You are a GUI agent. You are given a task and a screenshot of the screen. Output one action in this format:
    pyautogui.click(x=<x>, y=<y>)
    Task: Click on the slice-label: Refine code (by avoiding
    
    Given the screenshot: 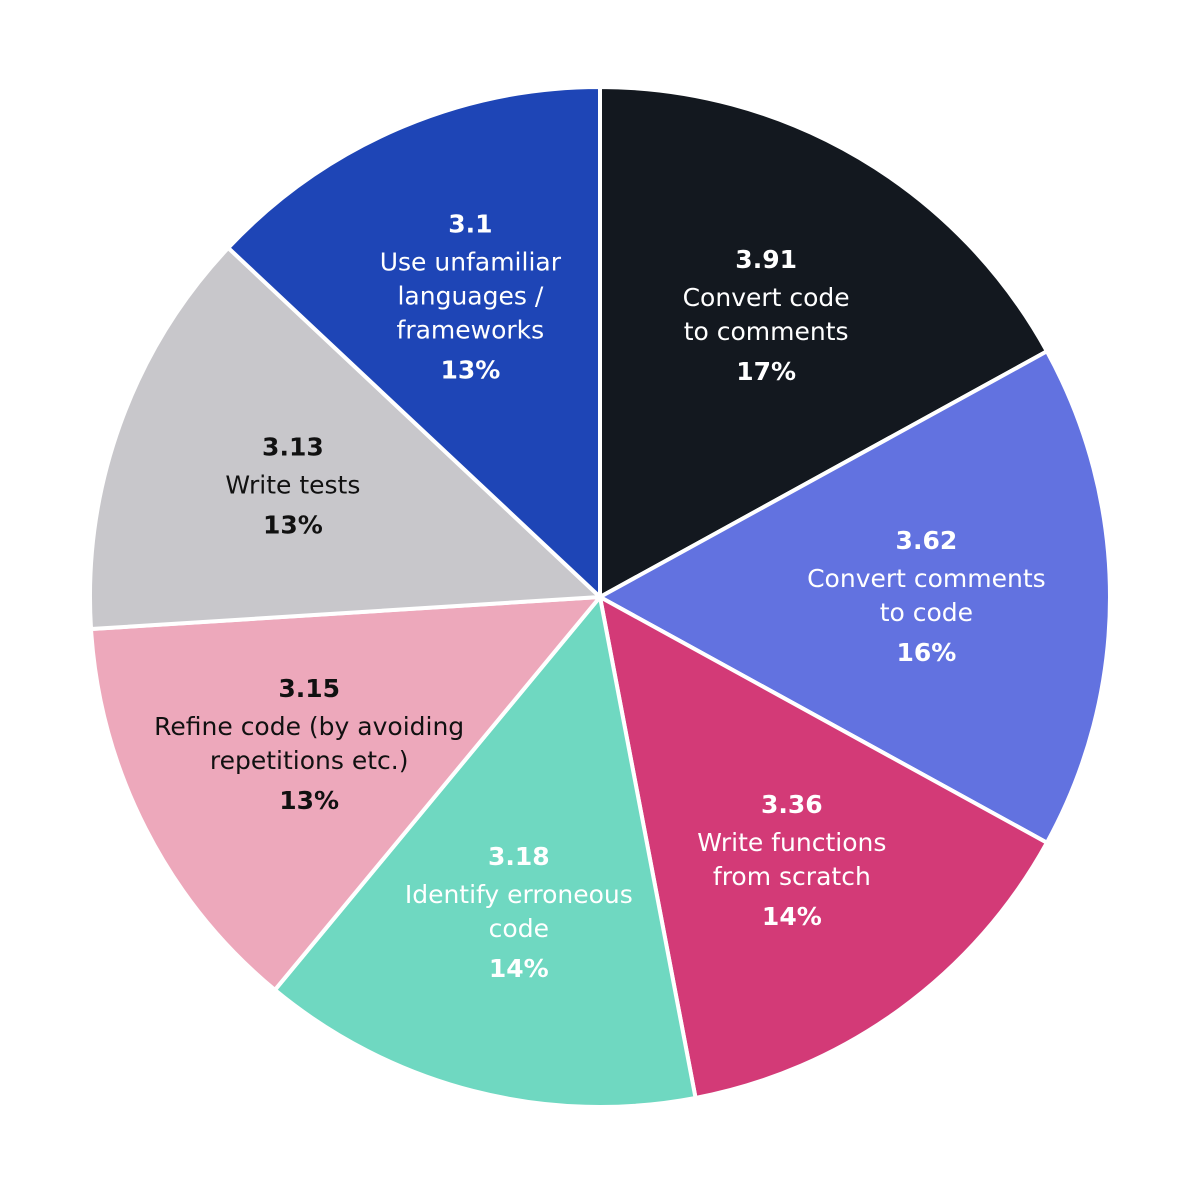 What is the action you would take?
    pyautogui.click(x=309, y=726)
    